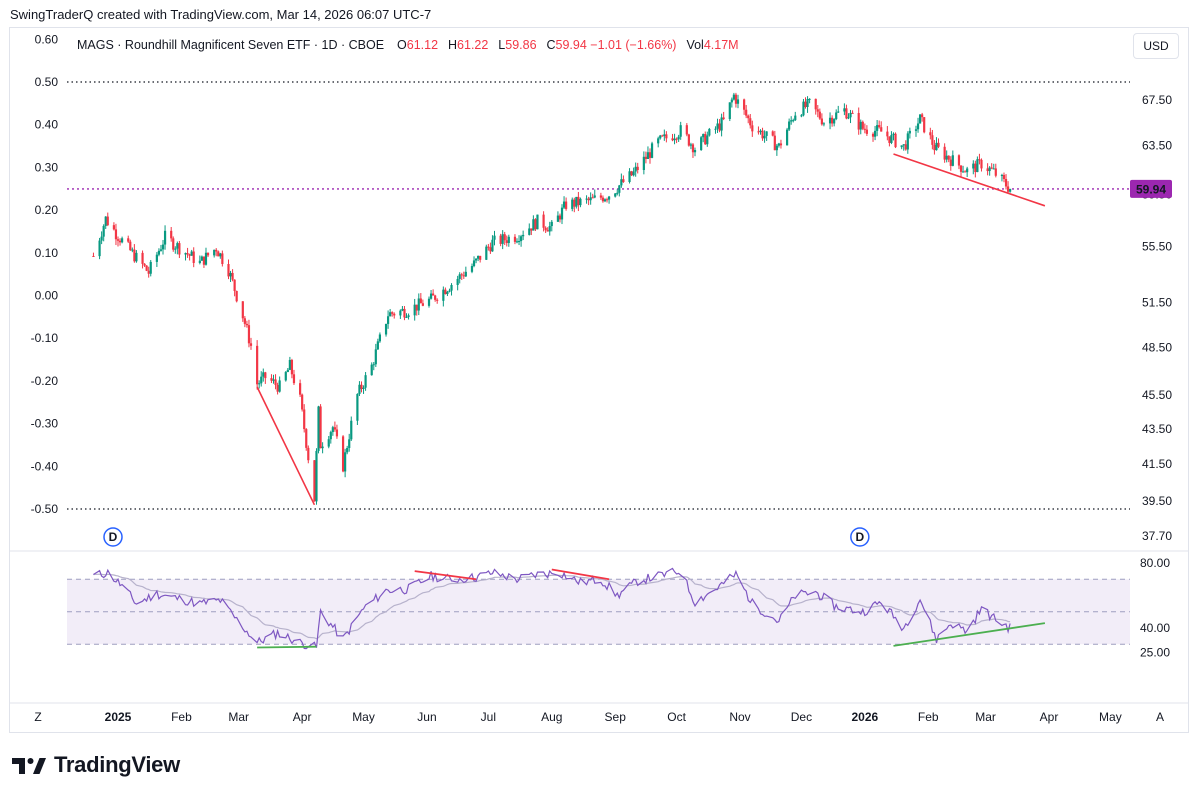  Describe the element at coordinates (1156, 46) in the screenshot. I see `currency-button: USD` at that location.